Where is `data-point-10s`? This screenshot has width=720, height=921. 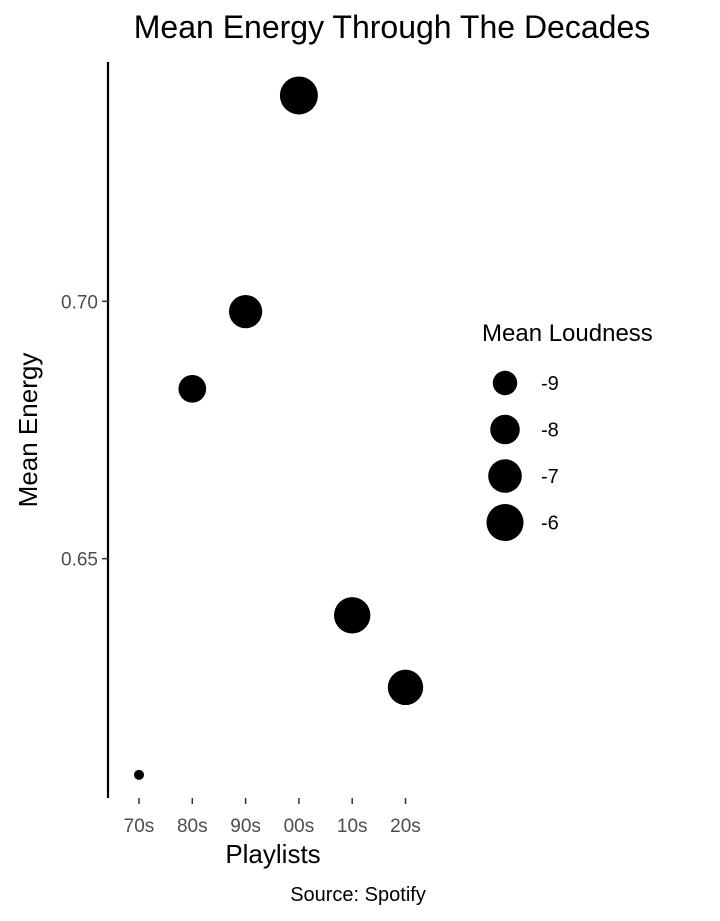 data-point-10s is located at coordinates (352, 615).